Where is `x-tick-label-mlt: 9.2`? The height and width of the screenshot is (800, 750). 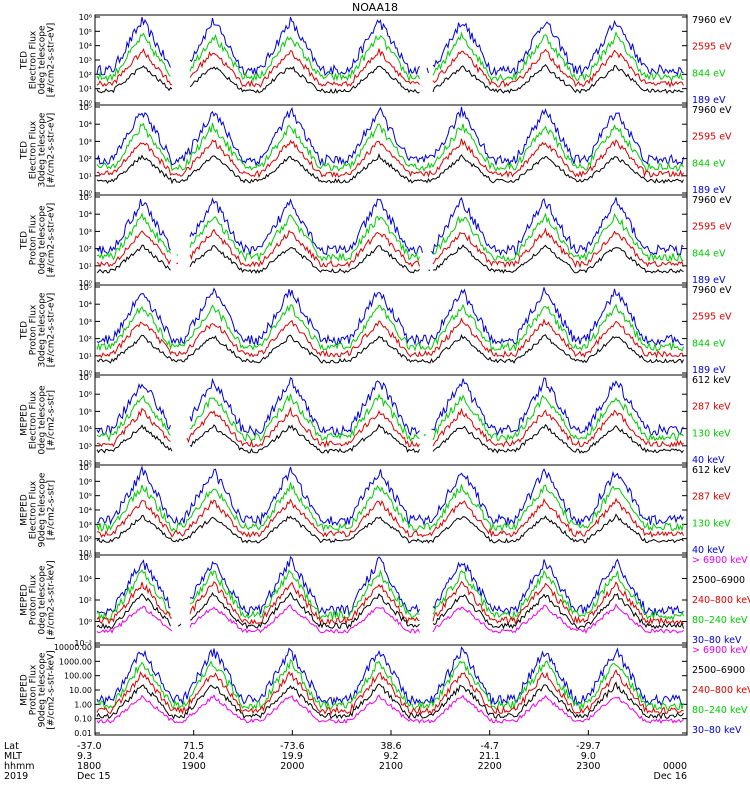 x-tick-label-mlt: 9.2 is located at coordinates (390, 756).